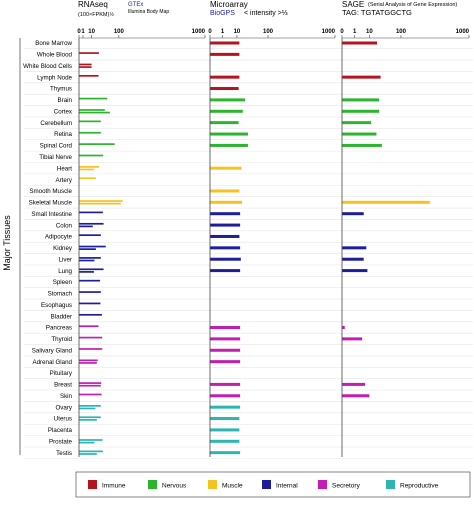 This screenshot has width=474, height=507. I want to click on tissue-label: Retina, so click(63, 134).